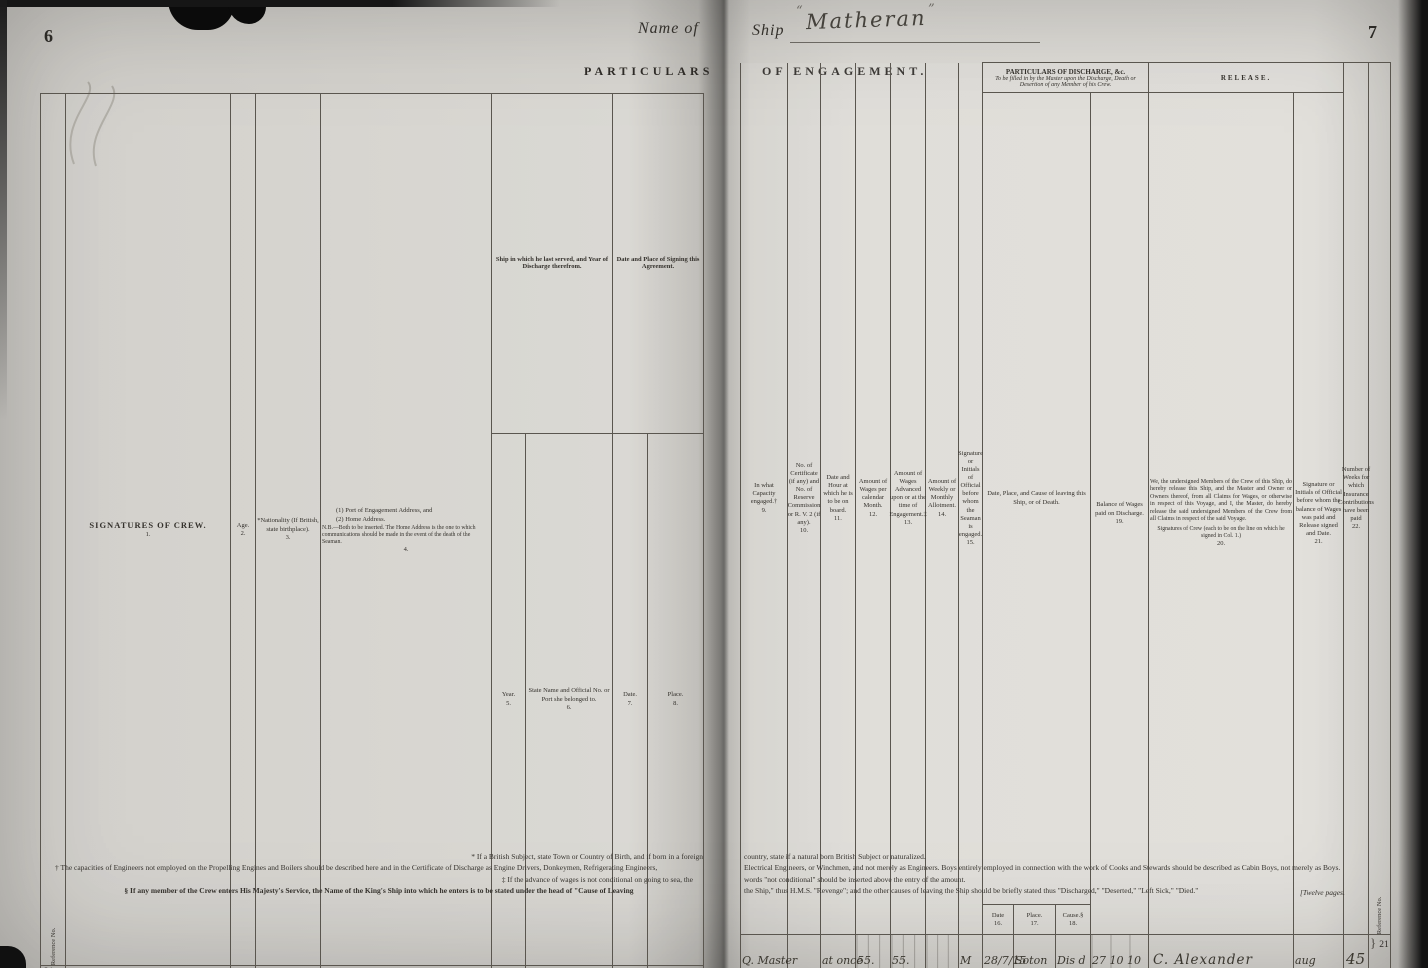  Describe the element at coordinates (768, 30) in the screenshot. I see `ship-label: Ship` at that location.